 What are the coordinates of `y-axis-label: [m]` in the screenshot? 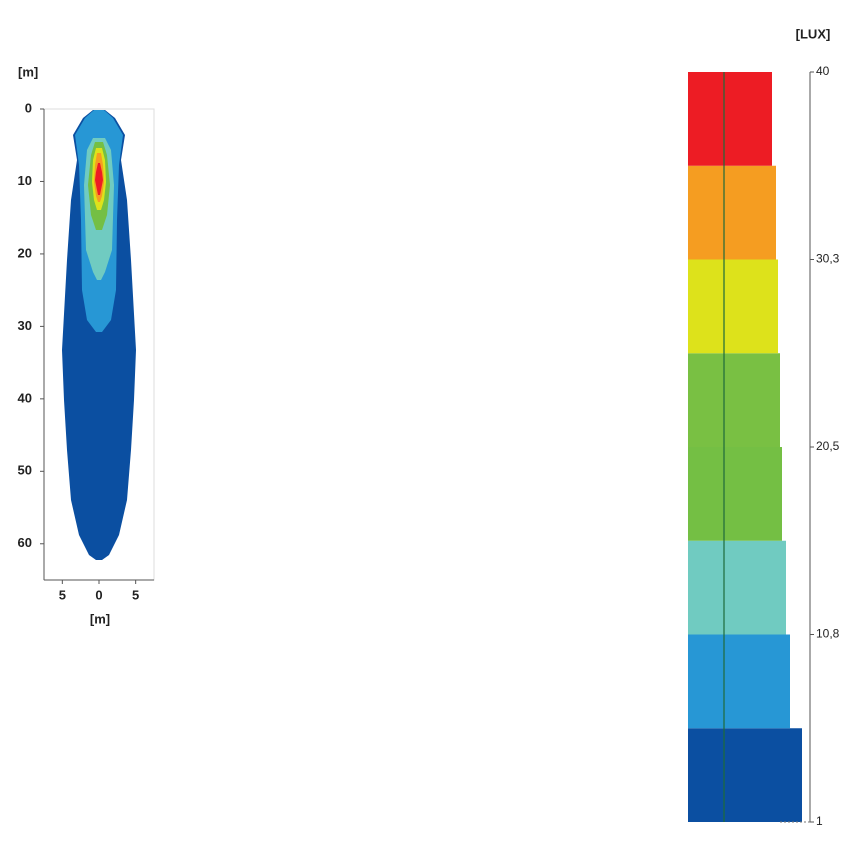 It's located at (28, 71).